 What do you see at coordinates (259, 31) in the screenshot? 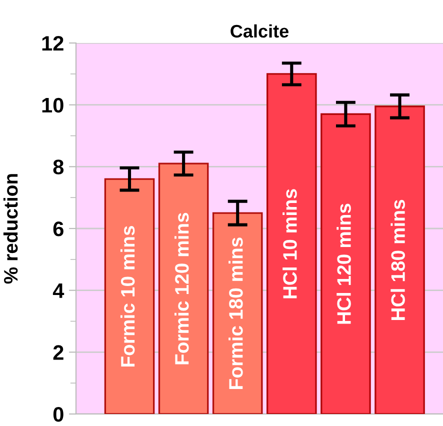
I see `chart-title: Calcite` at bounding box center [259, 31].